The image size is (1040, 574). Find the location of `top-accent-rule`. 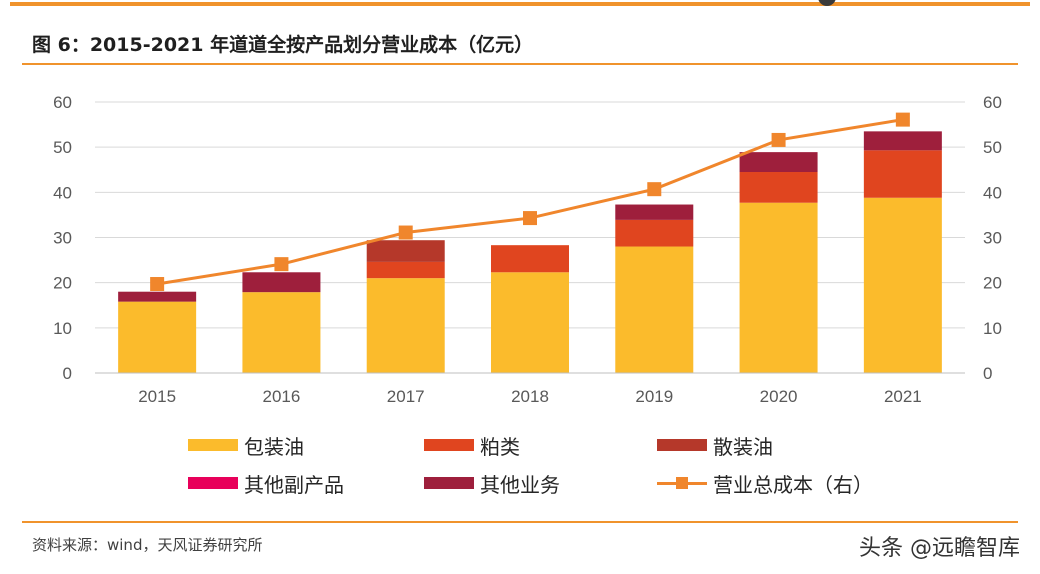

top-accent-rule is located at coordinates (520, 4).